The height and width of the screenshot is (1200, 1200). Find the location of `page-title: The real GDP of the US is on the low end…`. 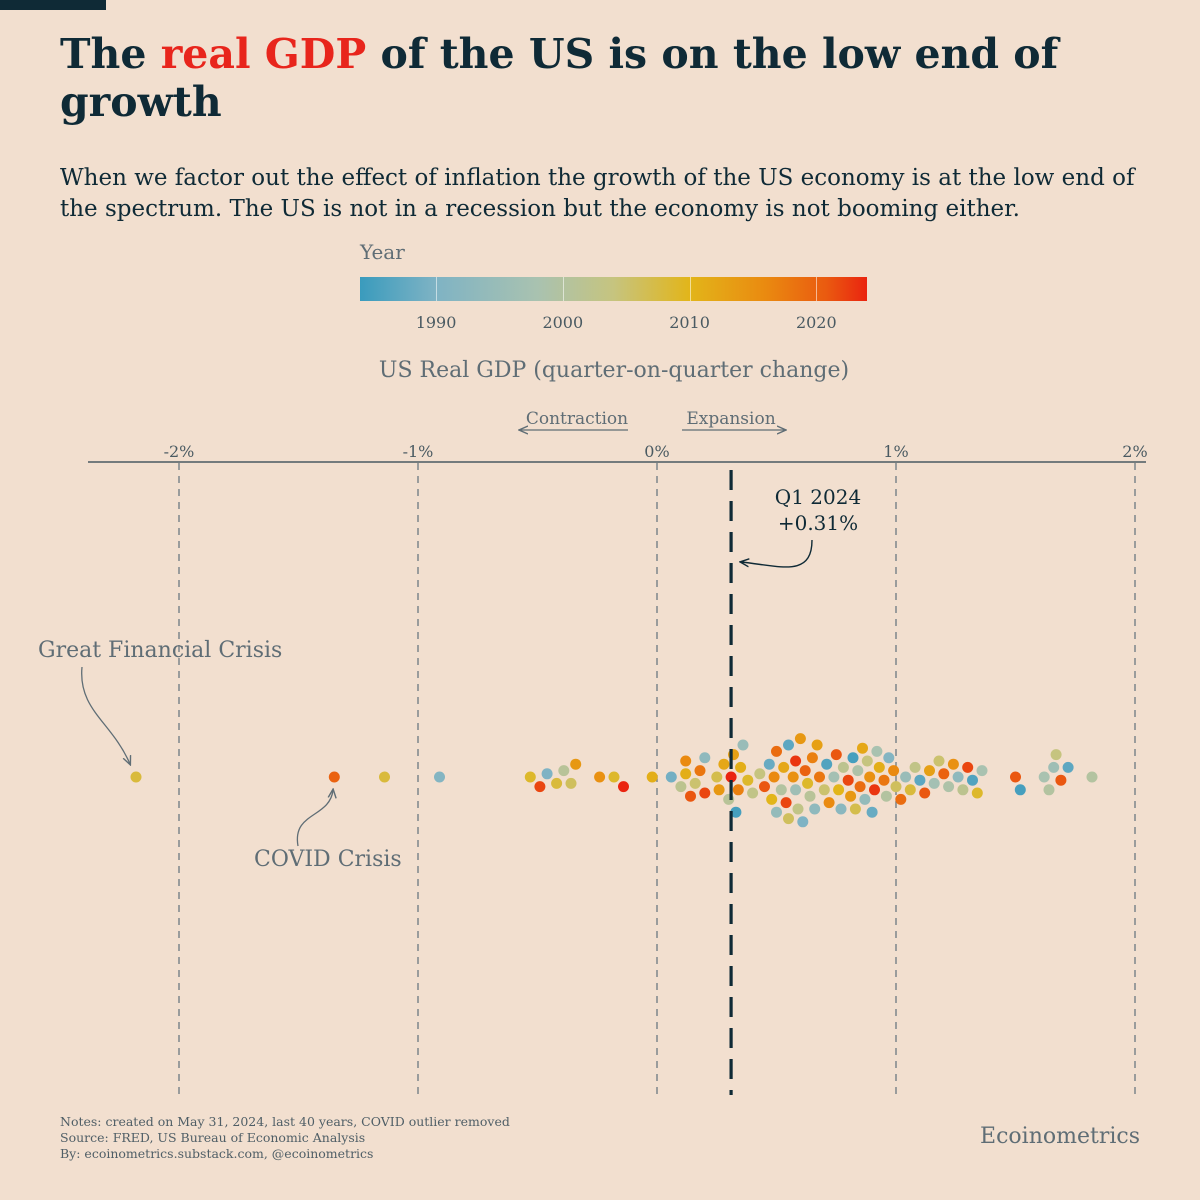

page-title: The real GDP of the US is on the low end… is located at coordinates (560, 78).